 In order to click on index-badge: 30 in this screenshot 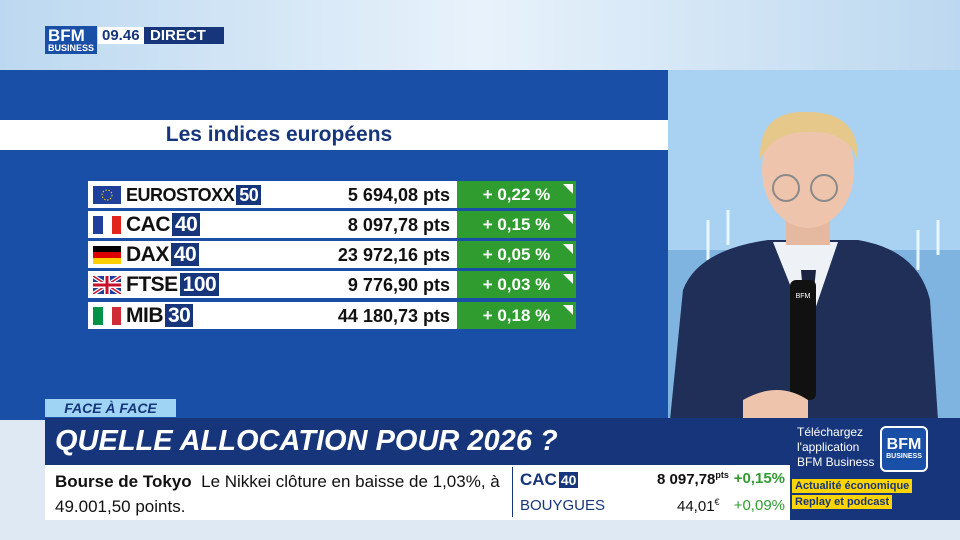, I will do `click(179, 315)`.